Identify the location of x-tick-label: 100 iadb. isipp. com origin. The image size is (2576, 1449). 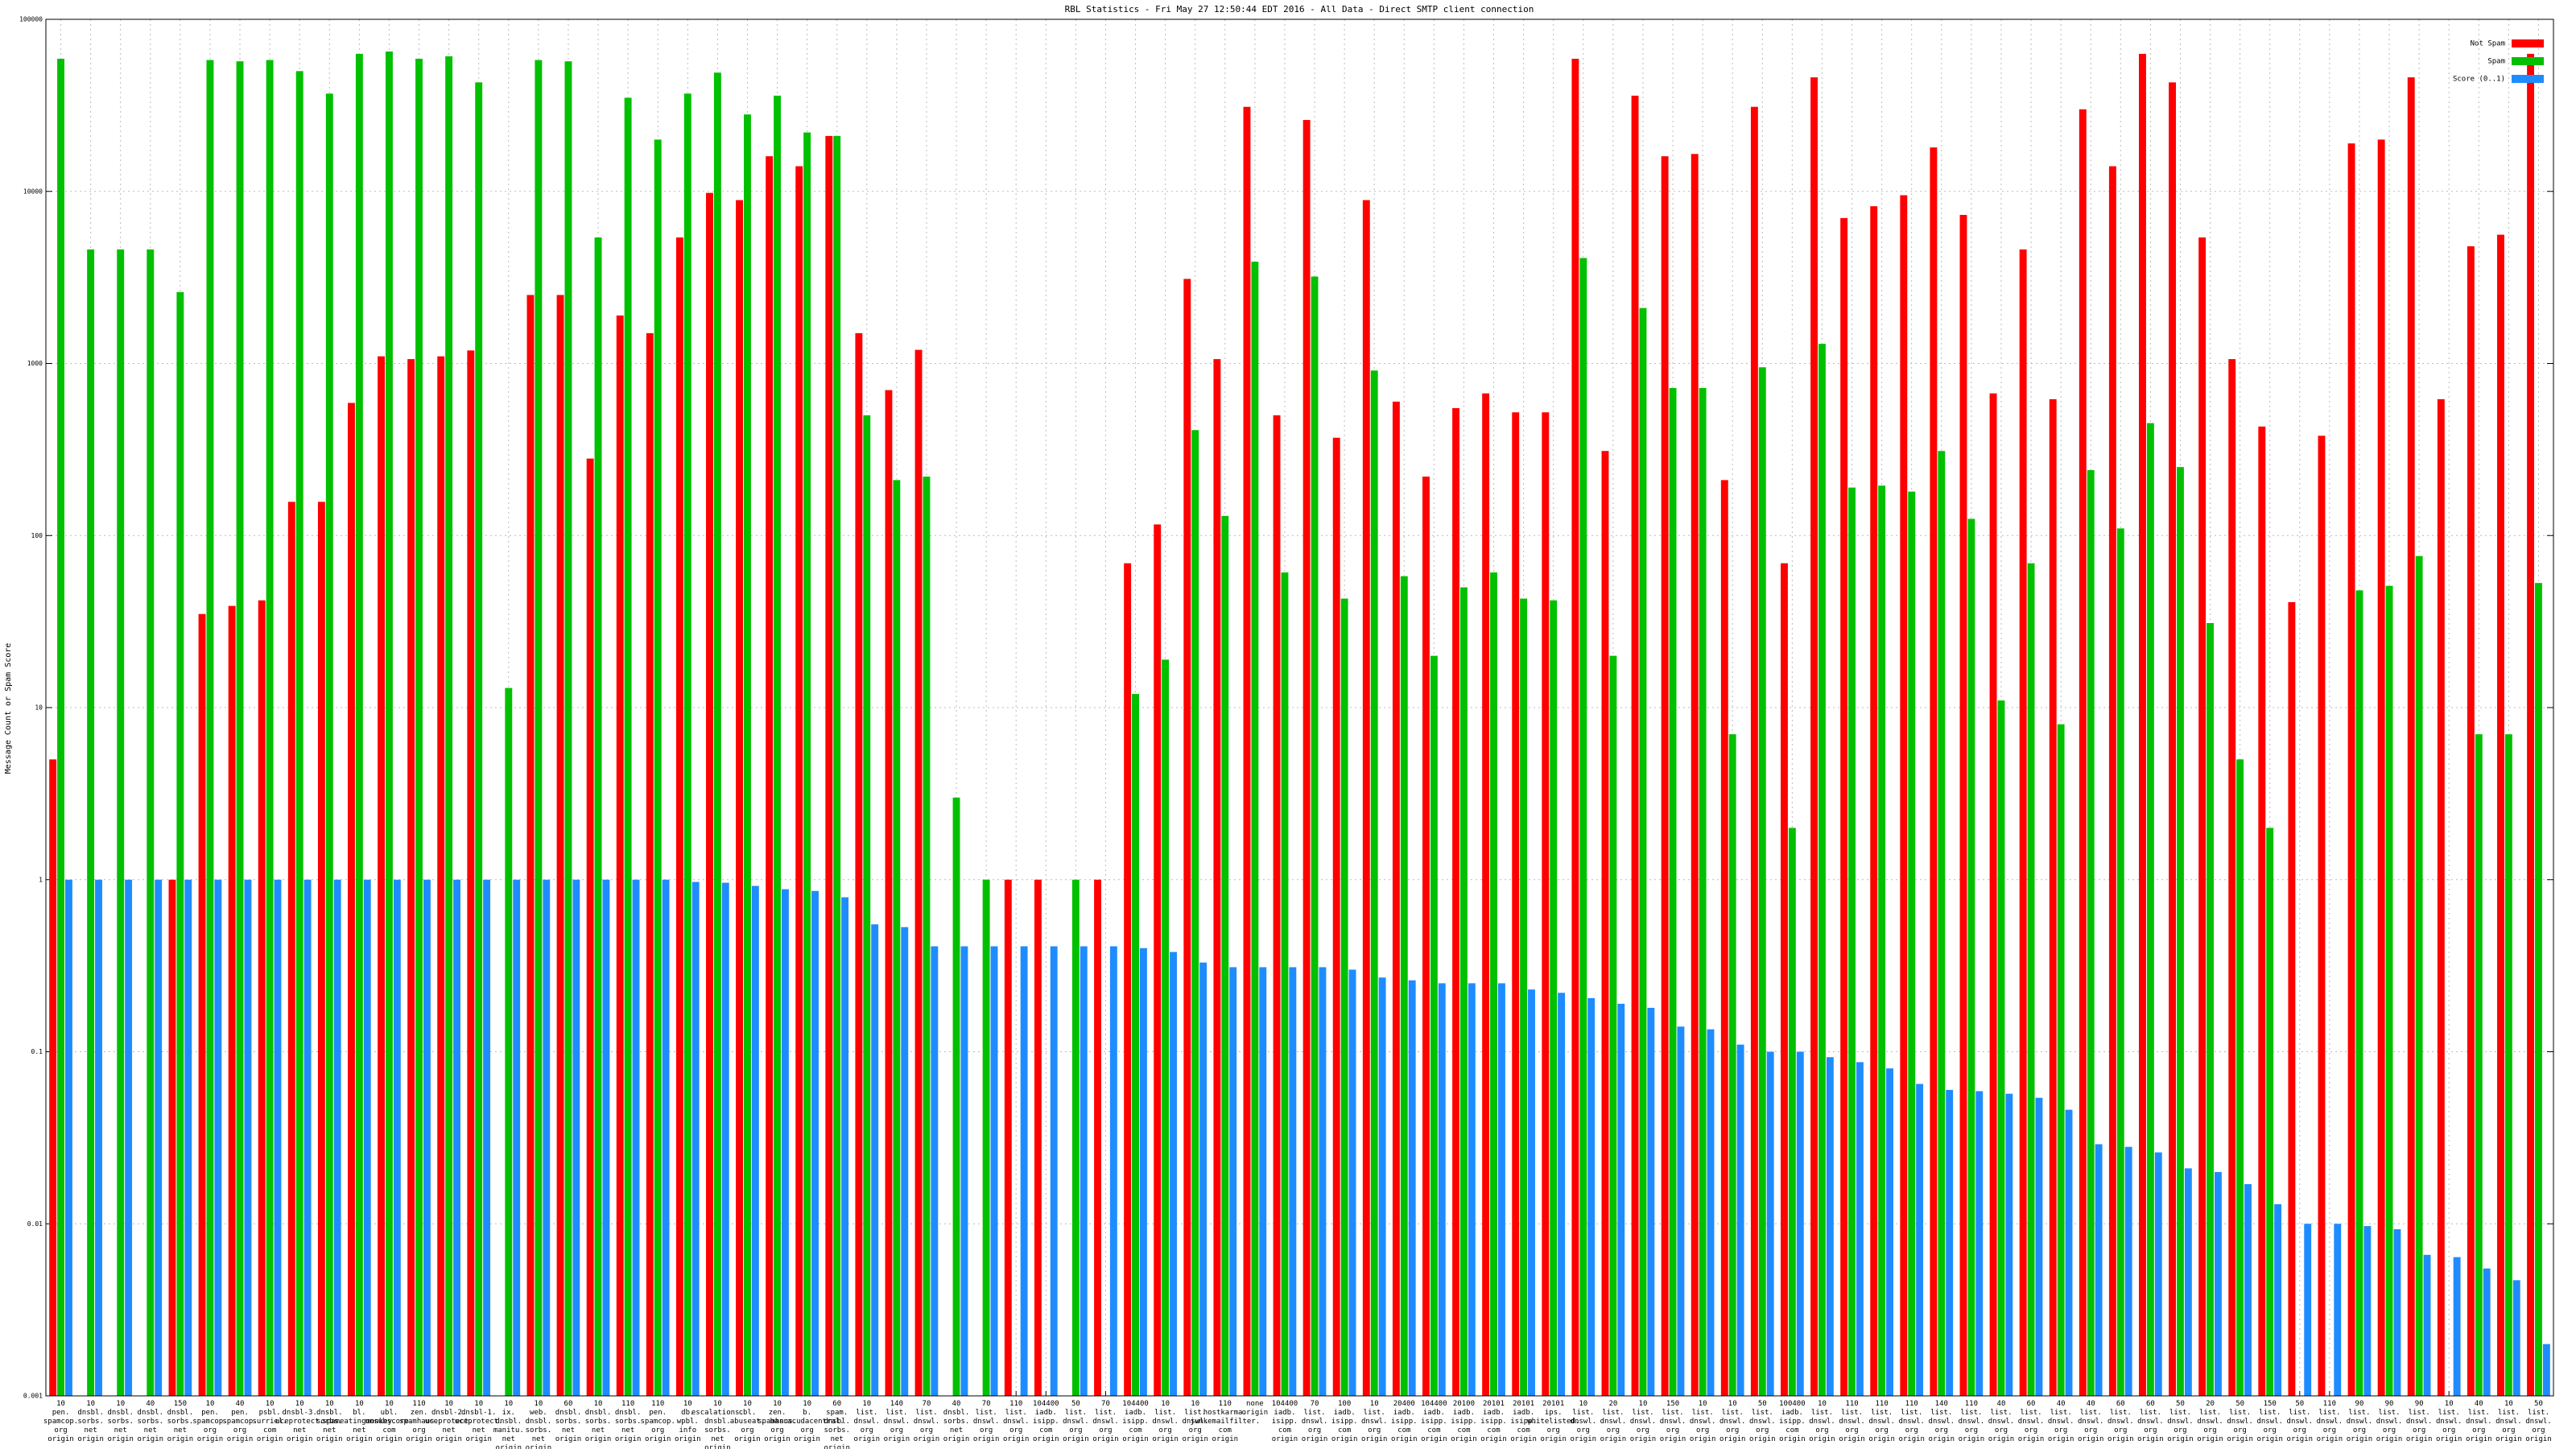
(1344, 1421).